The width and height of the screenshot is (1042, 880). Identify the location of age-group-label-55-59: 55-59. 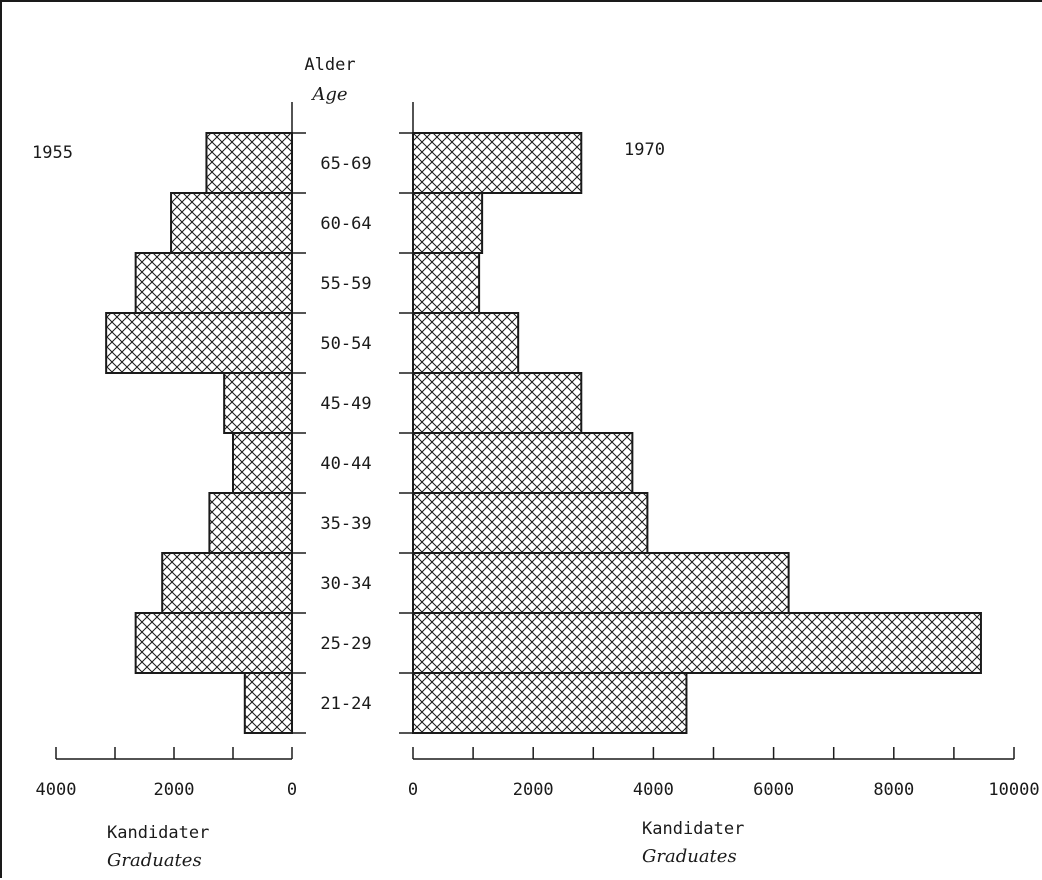
(345, 284).